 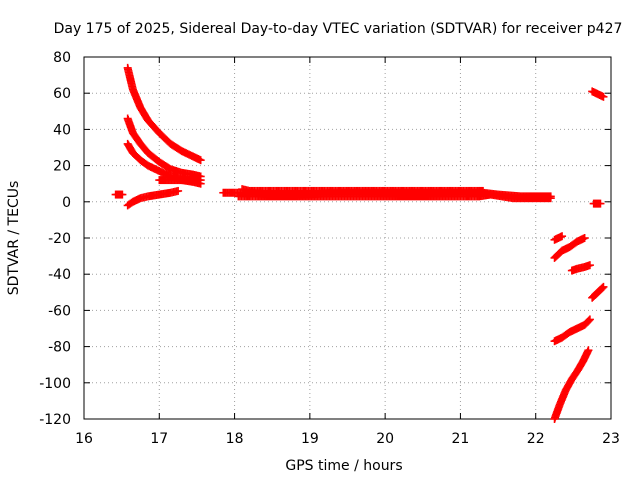 I want to click on y-tick-label: 0, so click(x=66, y=203).